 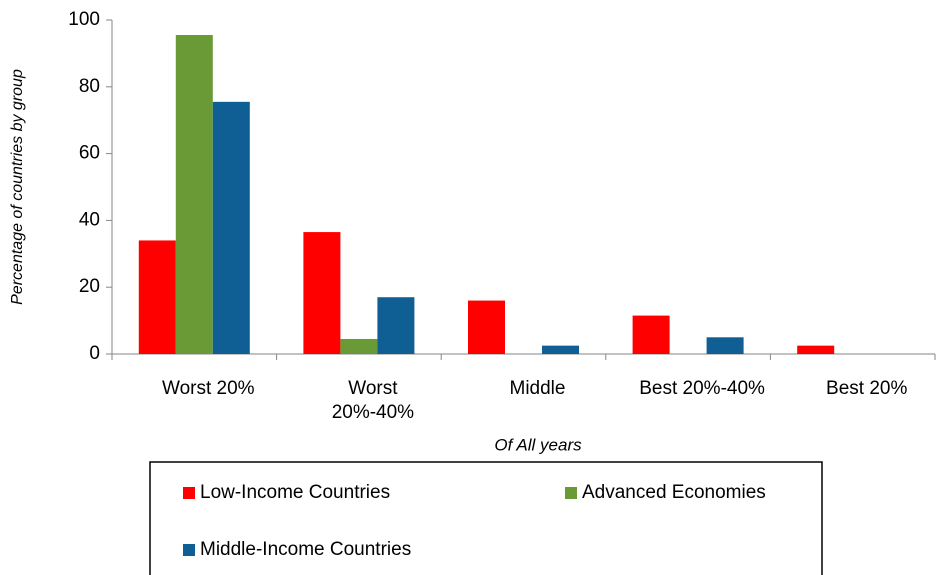 I want to click on legend-label: Advanced Economies, so click(x=674, y=492).